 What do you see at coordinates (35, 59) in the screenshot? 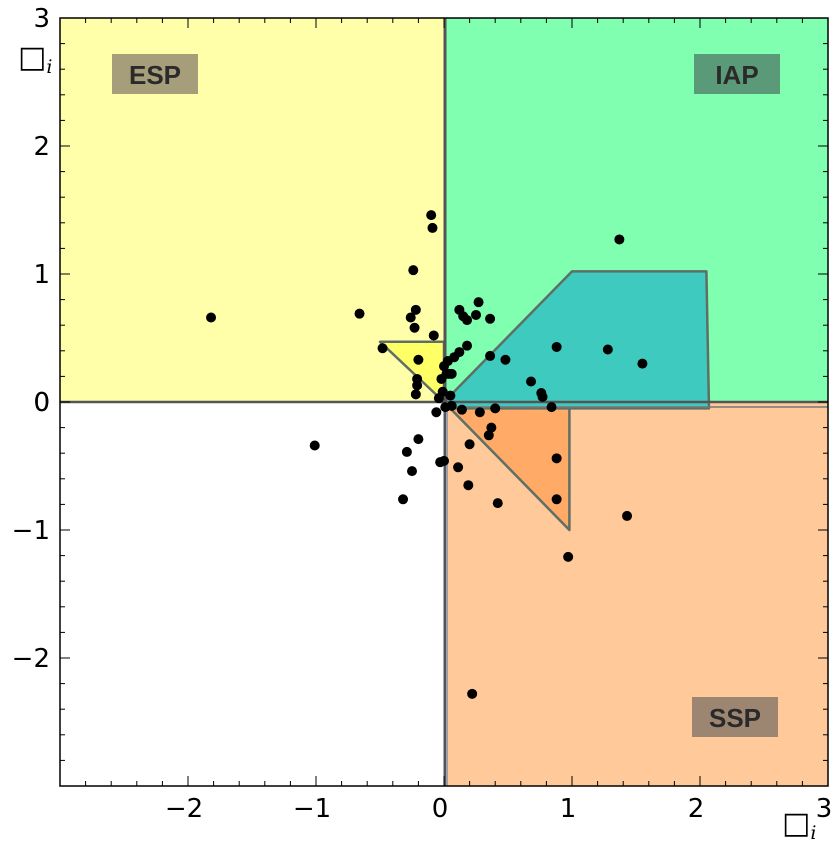
I see `y-axis-label: □i` at bounding box center [35, 59].